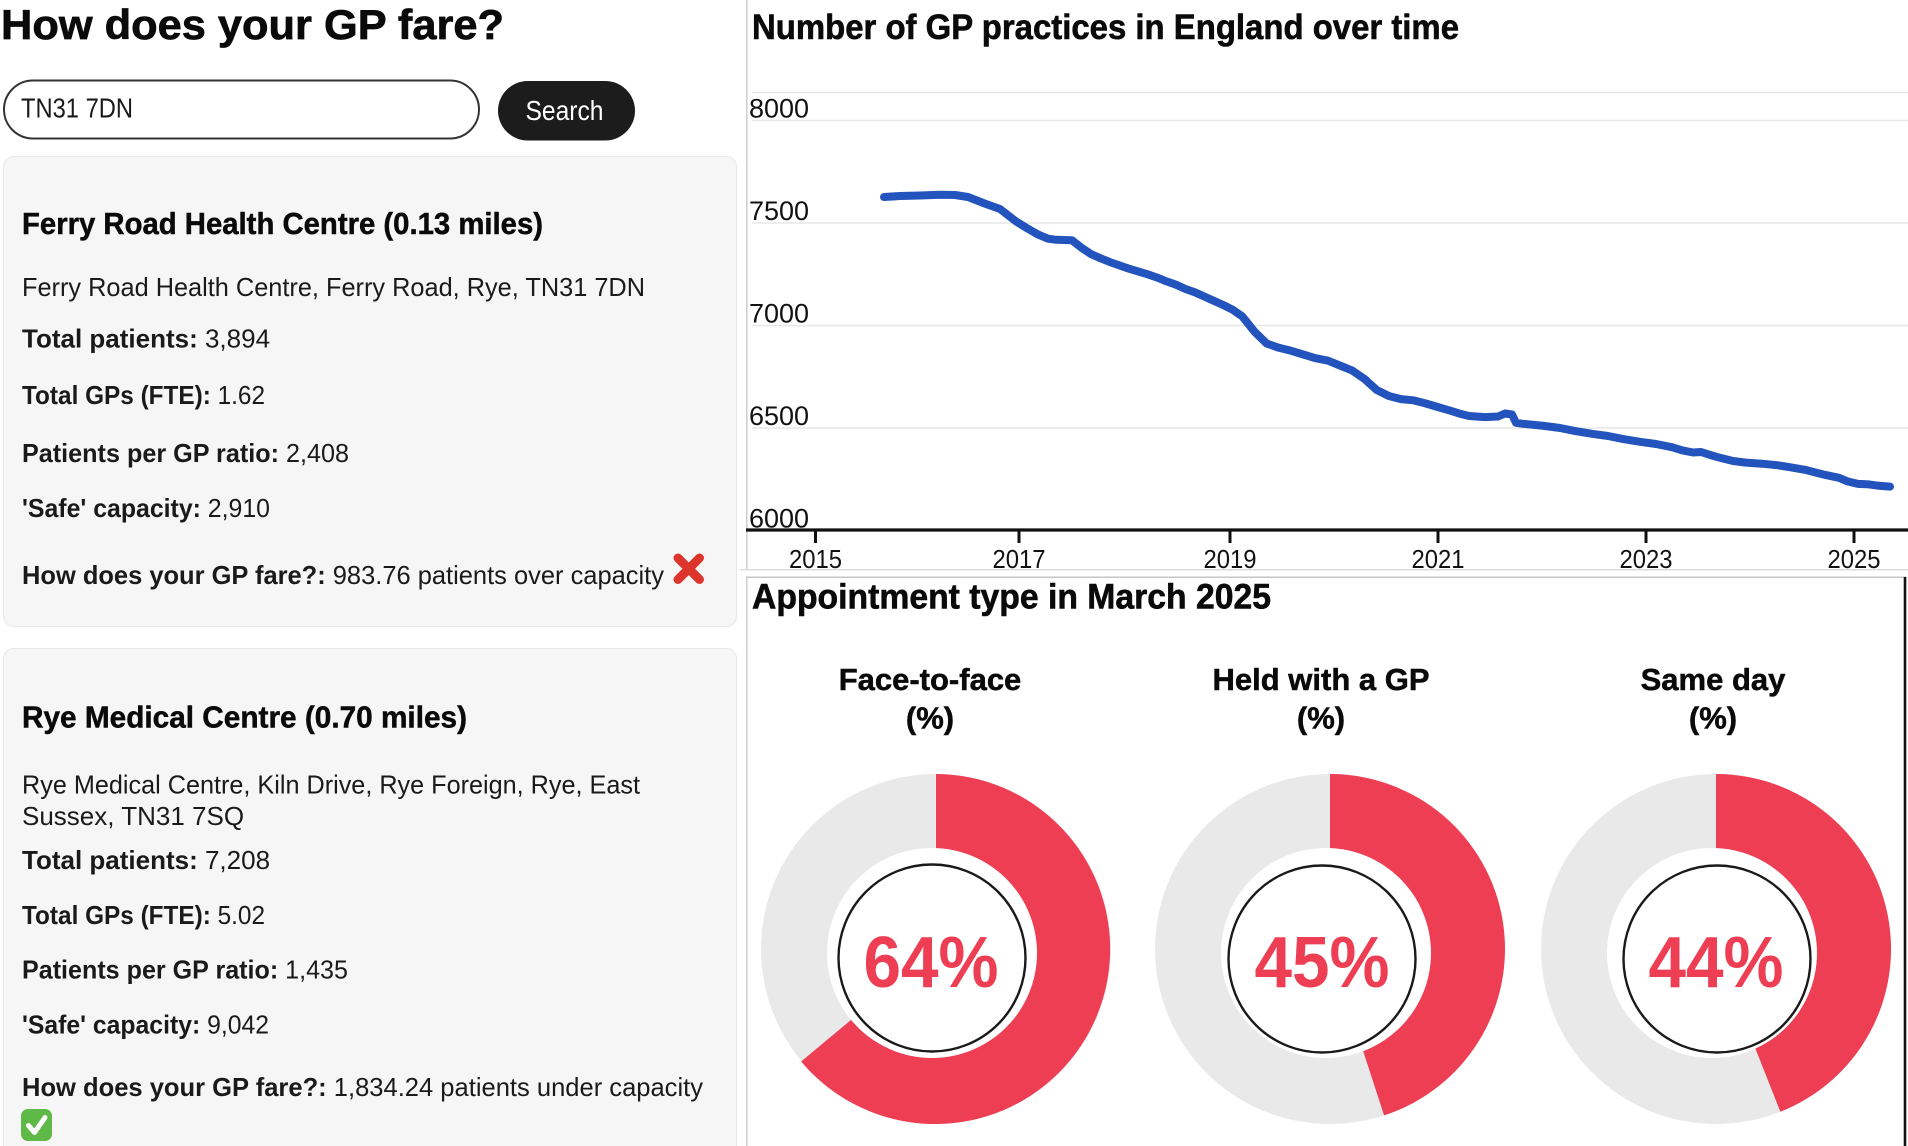 This screenshot has width=1908, height=1146. I want to click on svg-text: 45%, so click(1322, 963).